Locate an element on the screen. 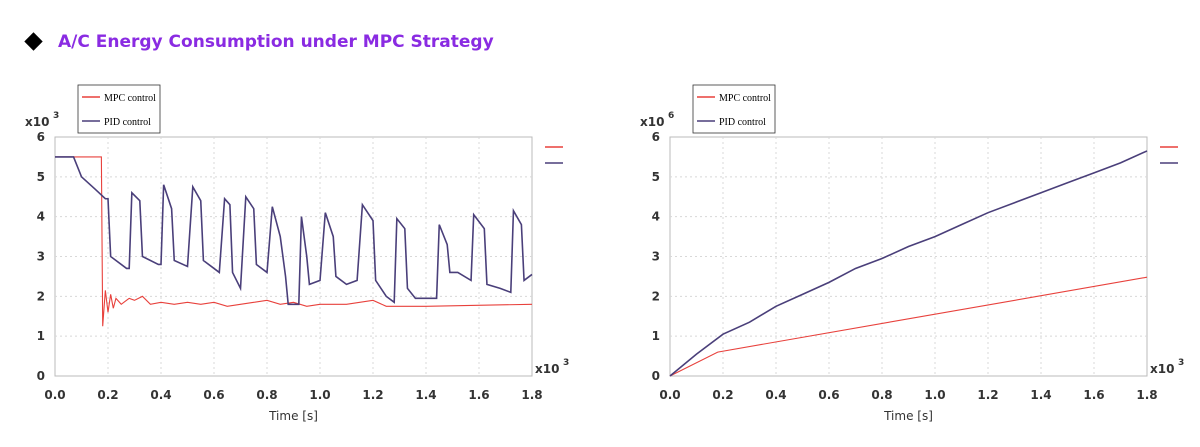 This screenshot has width=1200, height=447. bullet is located at coordinates (33, 41).